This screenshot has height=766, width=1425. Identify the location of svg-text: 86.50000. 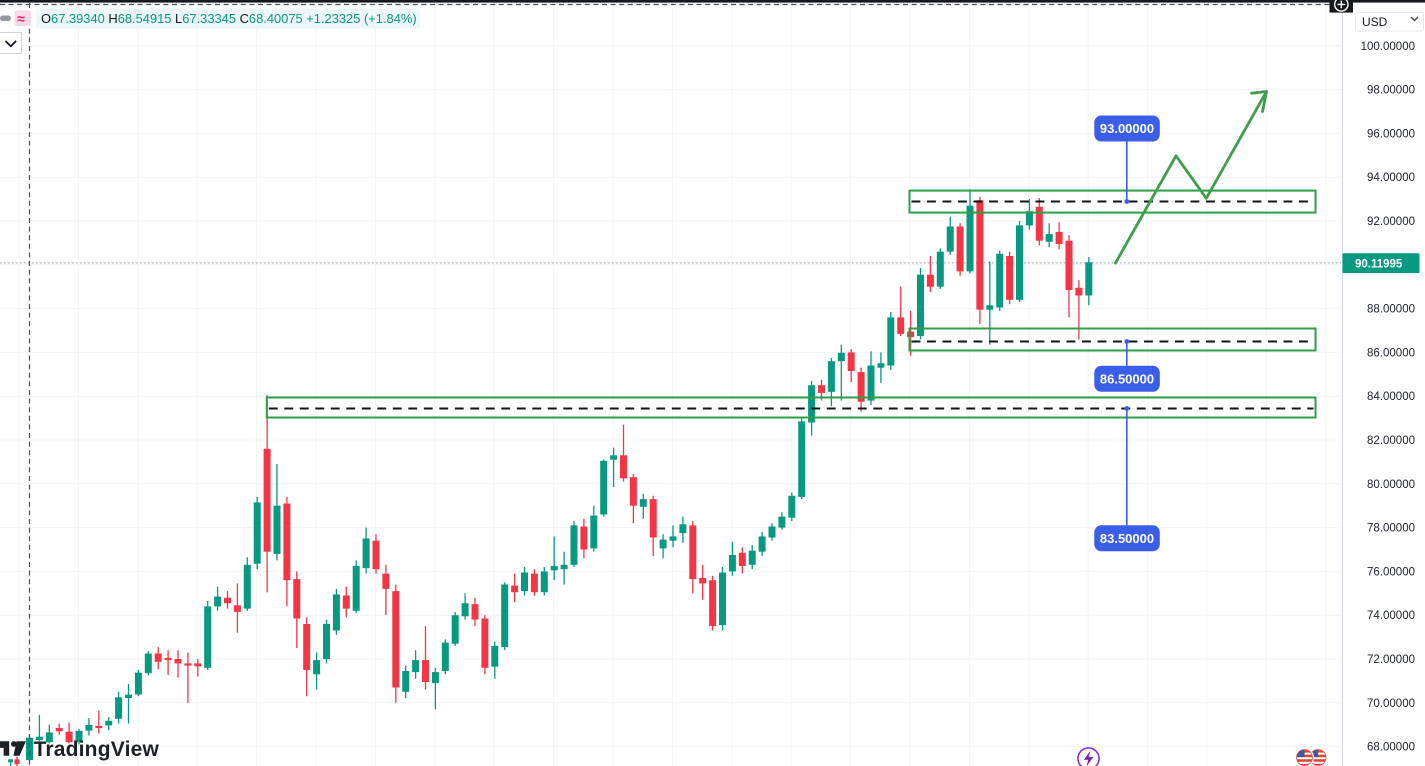
(1127, 378).